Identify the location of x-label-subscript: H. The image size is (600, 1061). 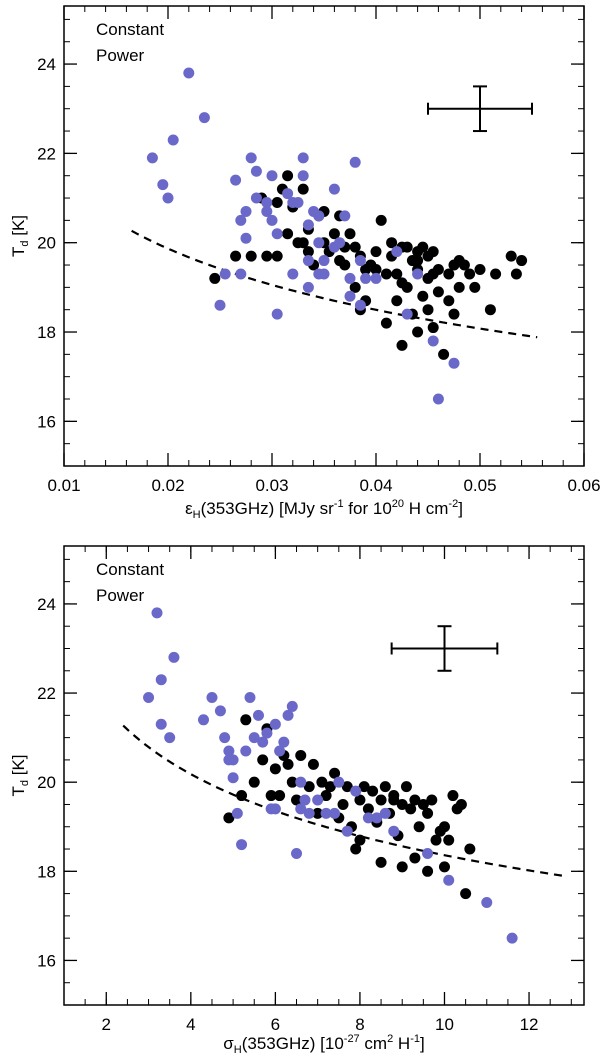
(238, 1050).